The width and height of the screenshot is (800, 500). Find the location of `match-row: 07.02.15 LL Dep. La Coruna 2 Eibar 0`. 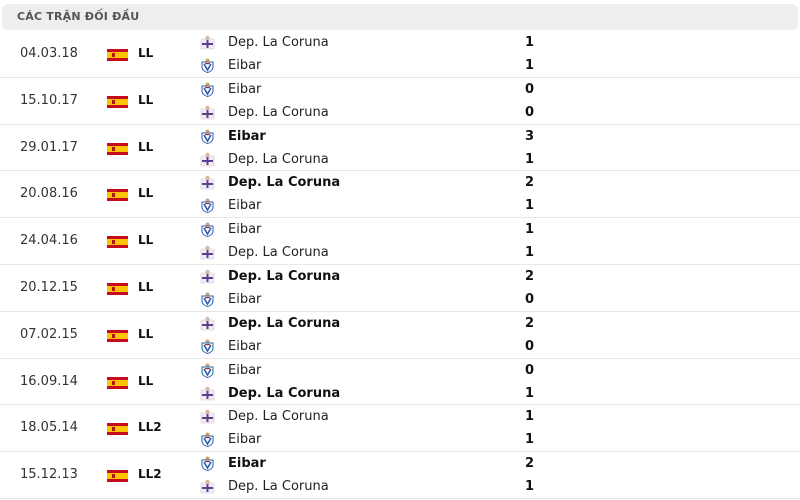

match-row: 07.02.15 LL Dep. La Coruna 2 Eibar 0 is located at coordinates (400, 335).